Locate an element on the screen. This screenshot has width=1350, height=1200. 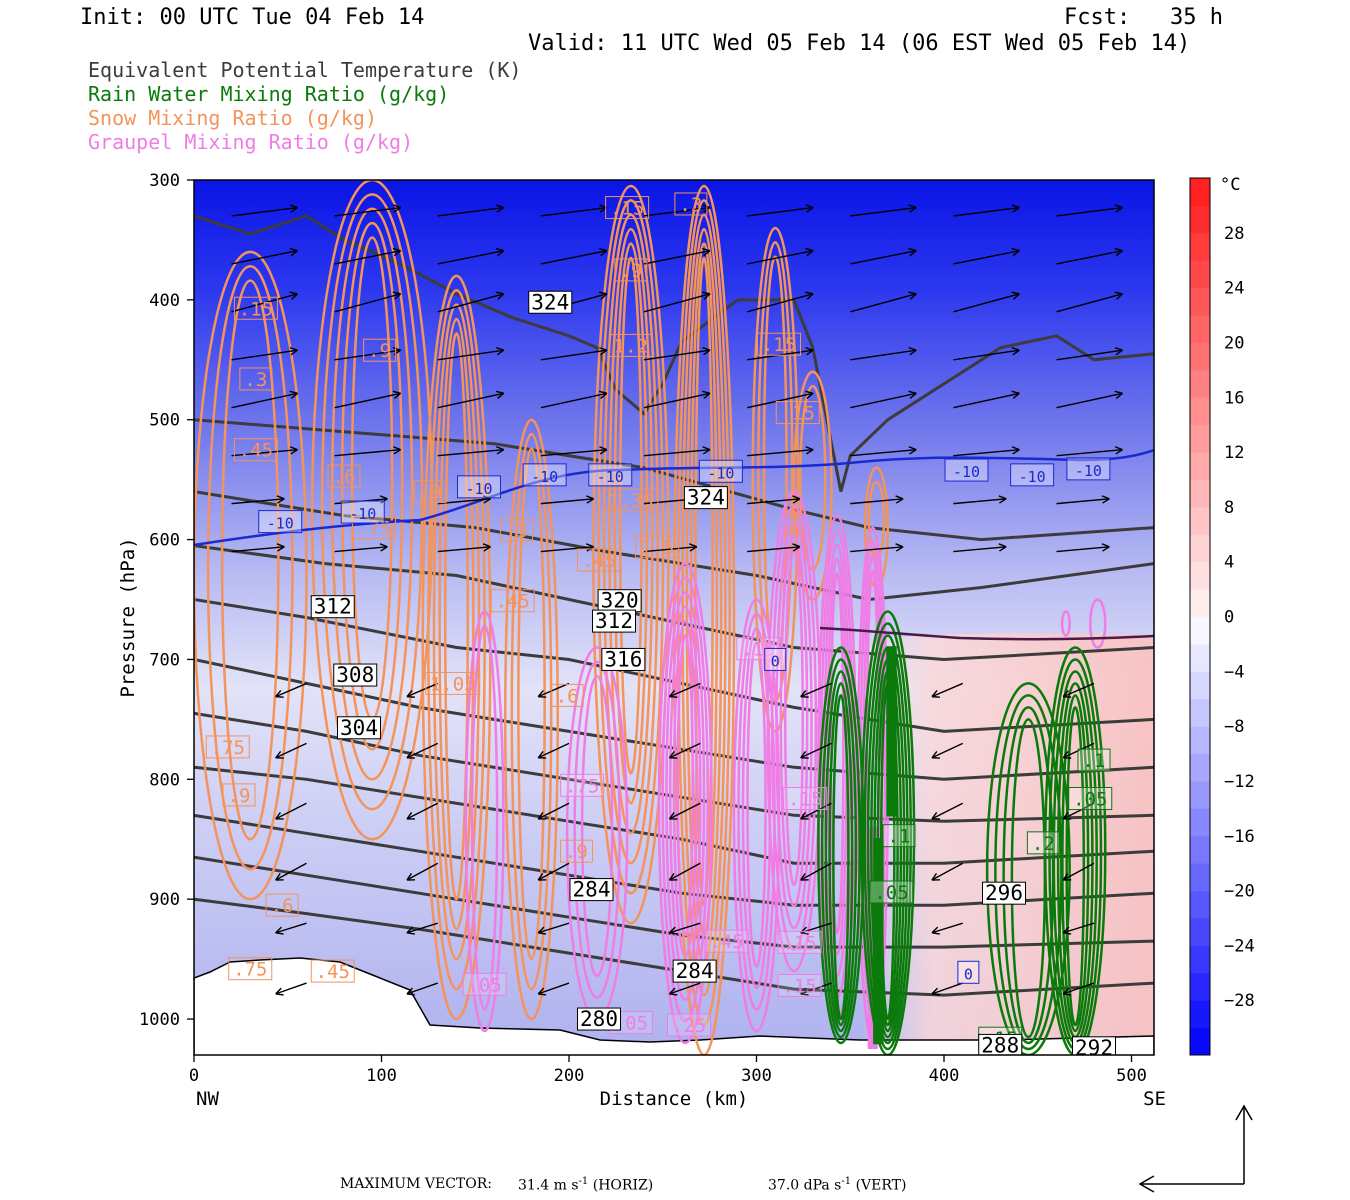
rain-contour-label: .1 is located at coordinates (1094, 761).